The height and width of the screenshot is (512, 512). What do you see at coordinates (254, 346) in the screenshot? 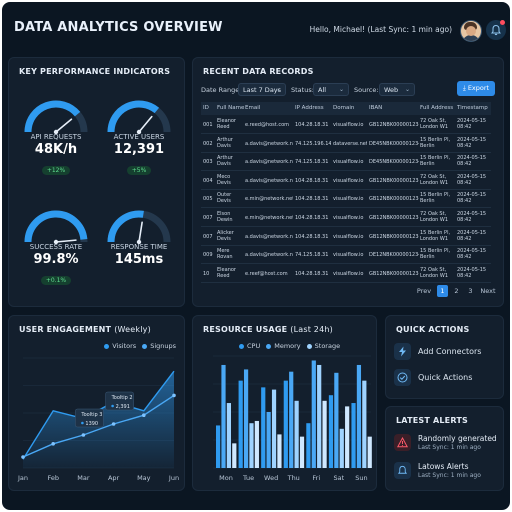
I see `legend-label: CPU` at bounding box center [254, 346].